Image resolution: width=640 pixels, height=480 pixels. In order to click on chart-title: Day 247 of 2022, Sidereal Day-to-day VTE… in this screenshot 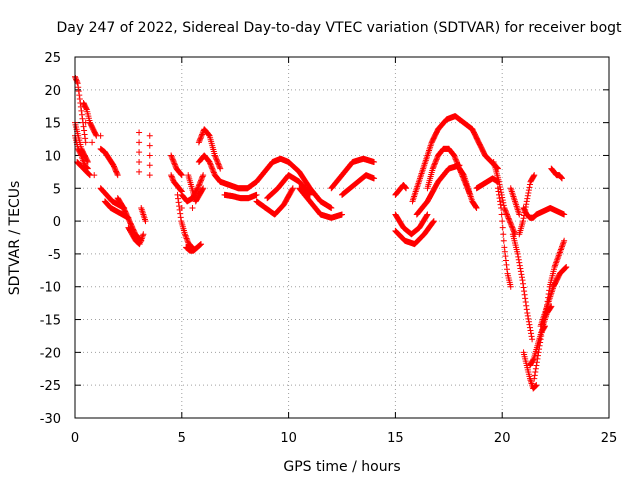, I will do `click(339, 28)`.